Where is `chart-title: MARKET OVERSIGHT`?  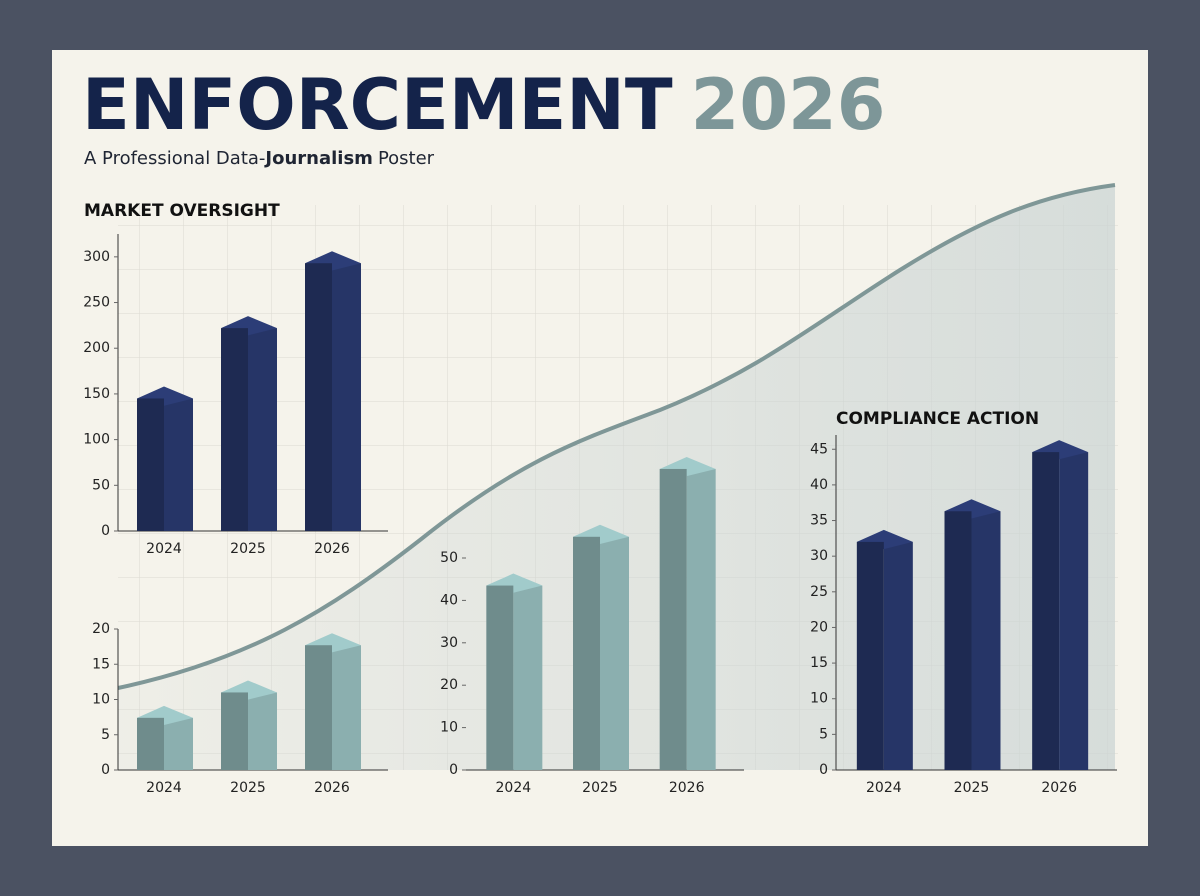
chart-title: MARKET OVERSIGHT is located at coordinates (182, 211).